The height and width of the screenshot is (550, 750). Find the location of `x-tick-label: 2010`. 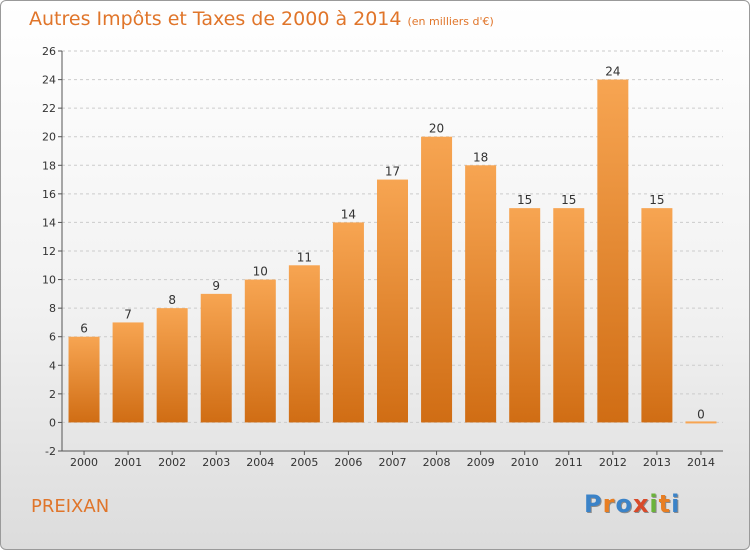

x-tick-label: 2010 is located at coordinates (525, 462).